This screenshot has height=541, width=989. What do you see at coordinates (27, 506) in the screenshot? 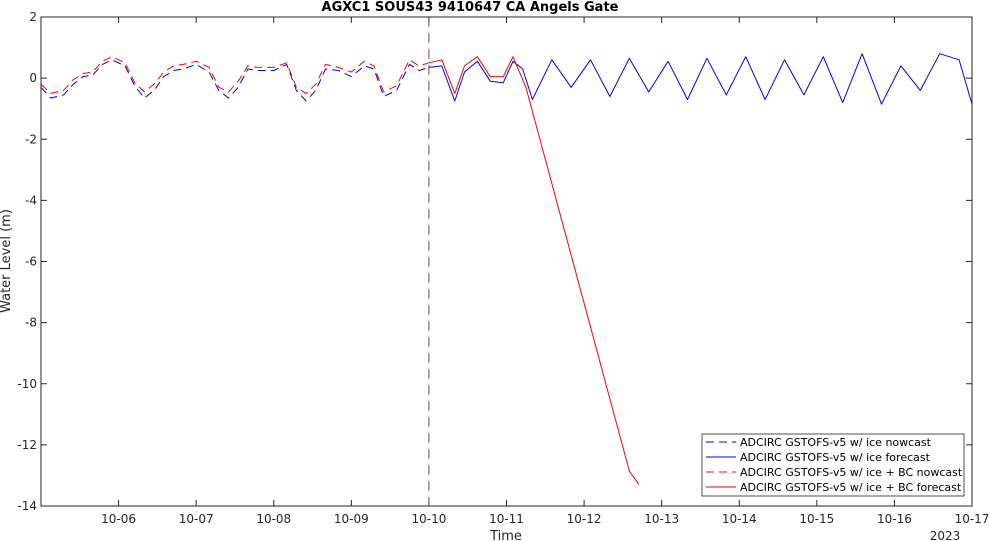
I see `y-tick-label: -14` at bounding box center [27, 506].